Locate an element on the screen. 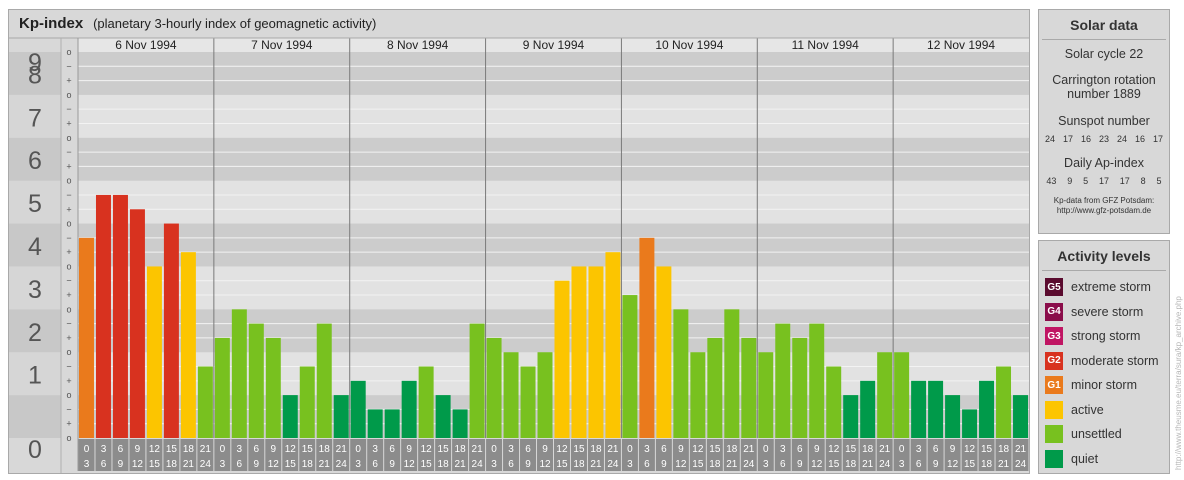  interval-label-start: 15 is located at coordinates (851, 449).